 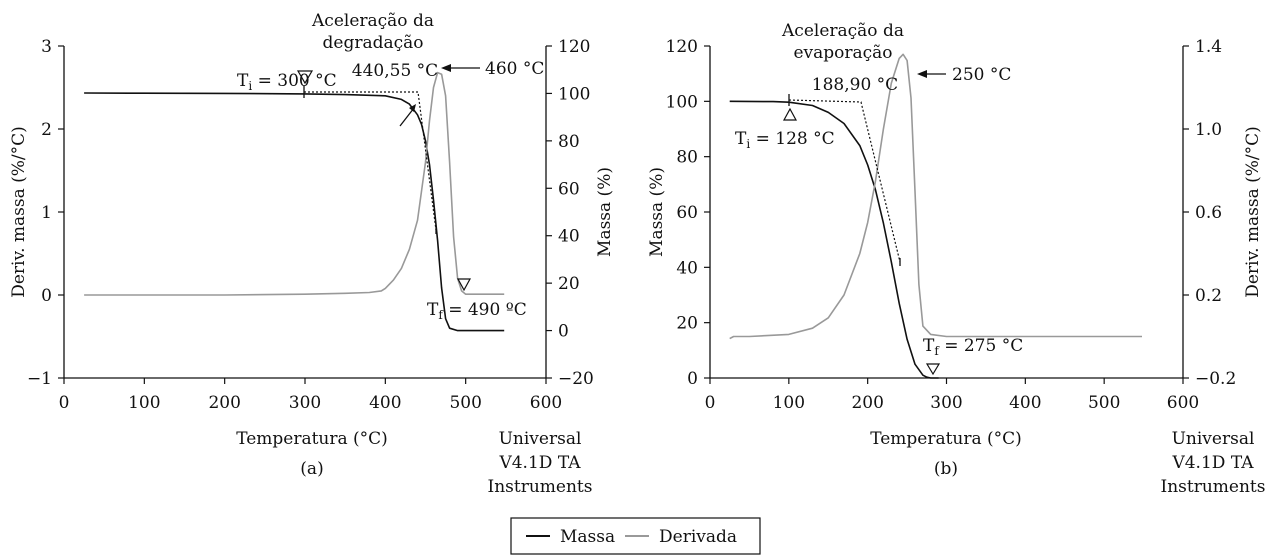 I want to click on peak-arrow-head-a, so click(x=446, y=68).